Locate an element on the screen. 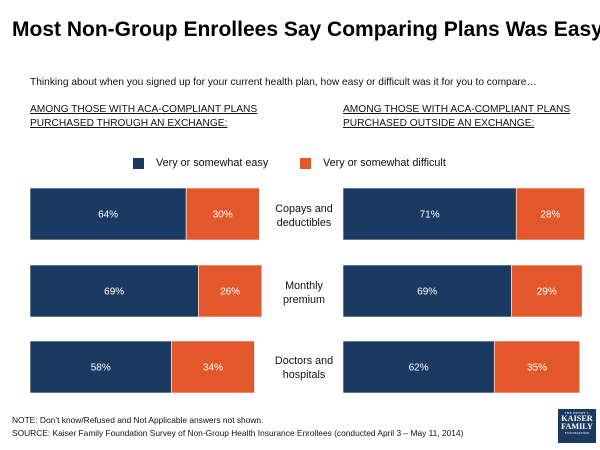  bar-value-label: 64% is located at coordinates (108, 215).